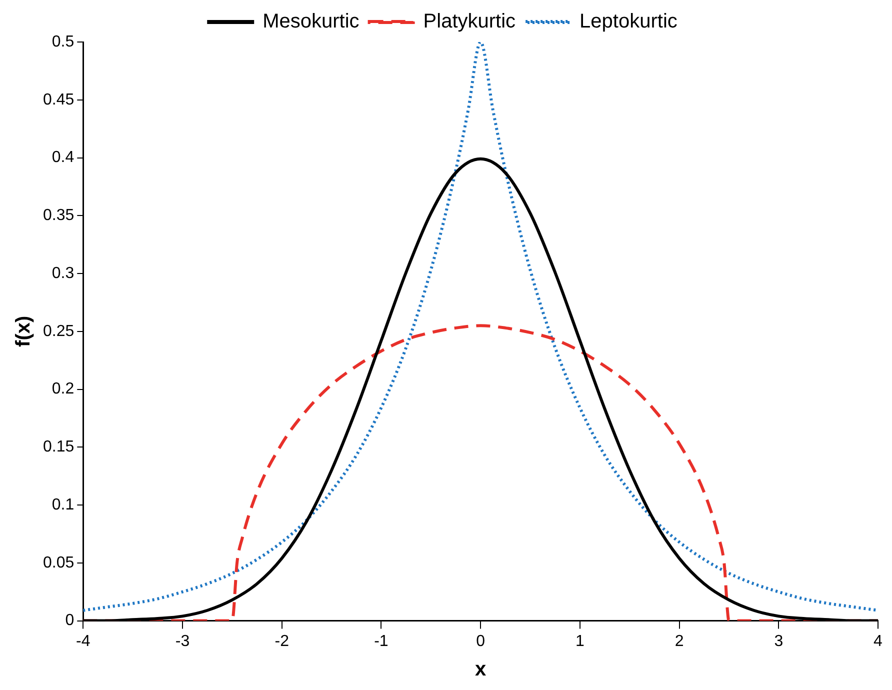 This screenshot has height=690, width=892. Describe the element at coordinates (58, 99) in the screenshot. I see `y-tick-label: 0.45` at that location.